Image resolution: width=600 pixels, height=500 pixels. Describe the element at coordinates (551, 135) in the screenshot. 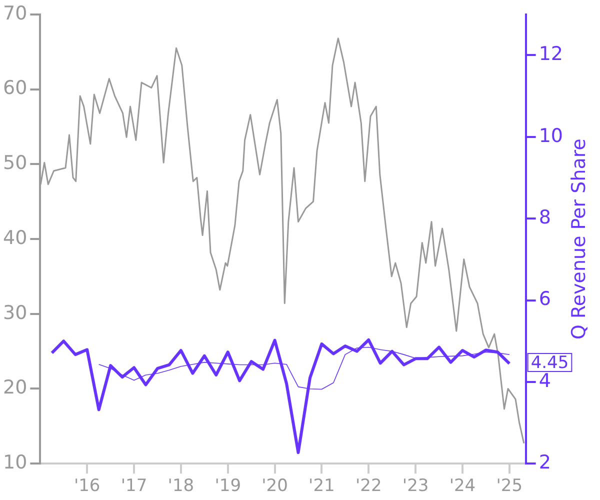

I see `y2-tick-label: 10` at that location.